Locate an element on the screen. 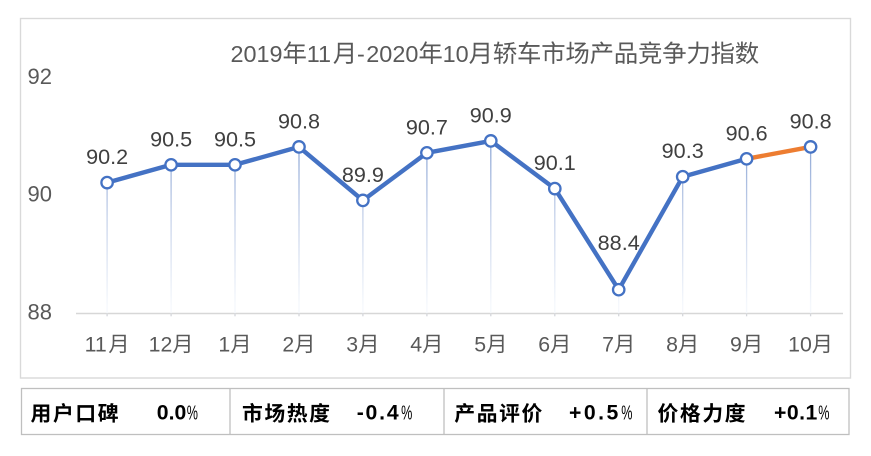 The image size is (871, 456). svg-text: 4 is located at coordinates (416, 345).